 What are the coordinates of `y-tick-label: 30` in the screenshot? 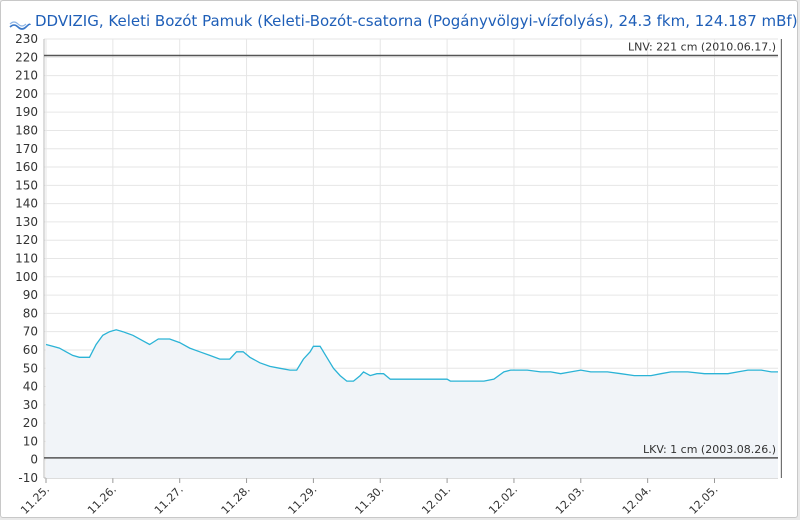 It's located at (30, 405).